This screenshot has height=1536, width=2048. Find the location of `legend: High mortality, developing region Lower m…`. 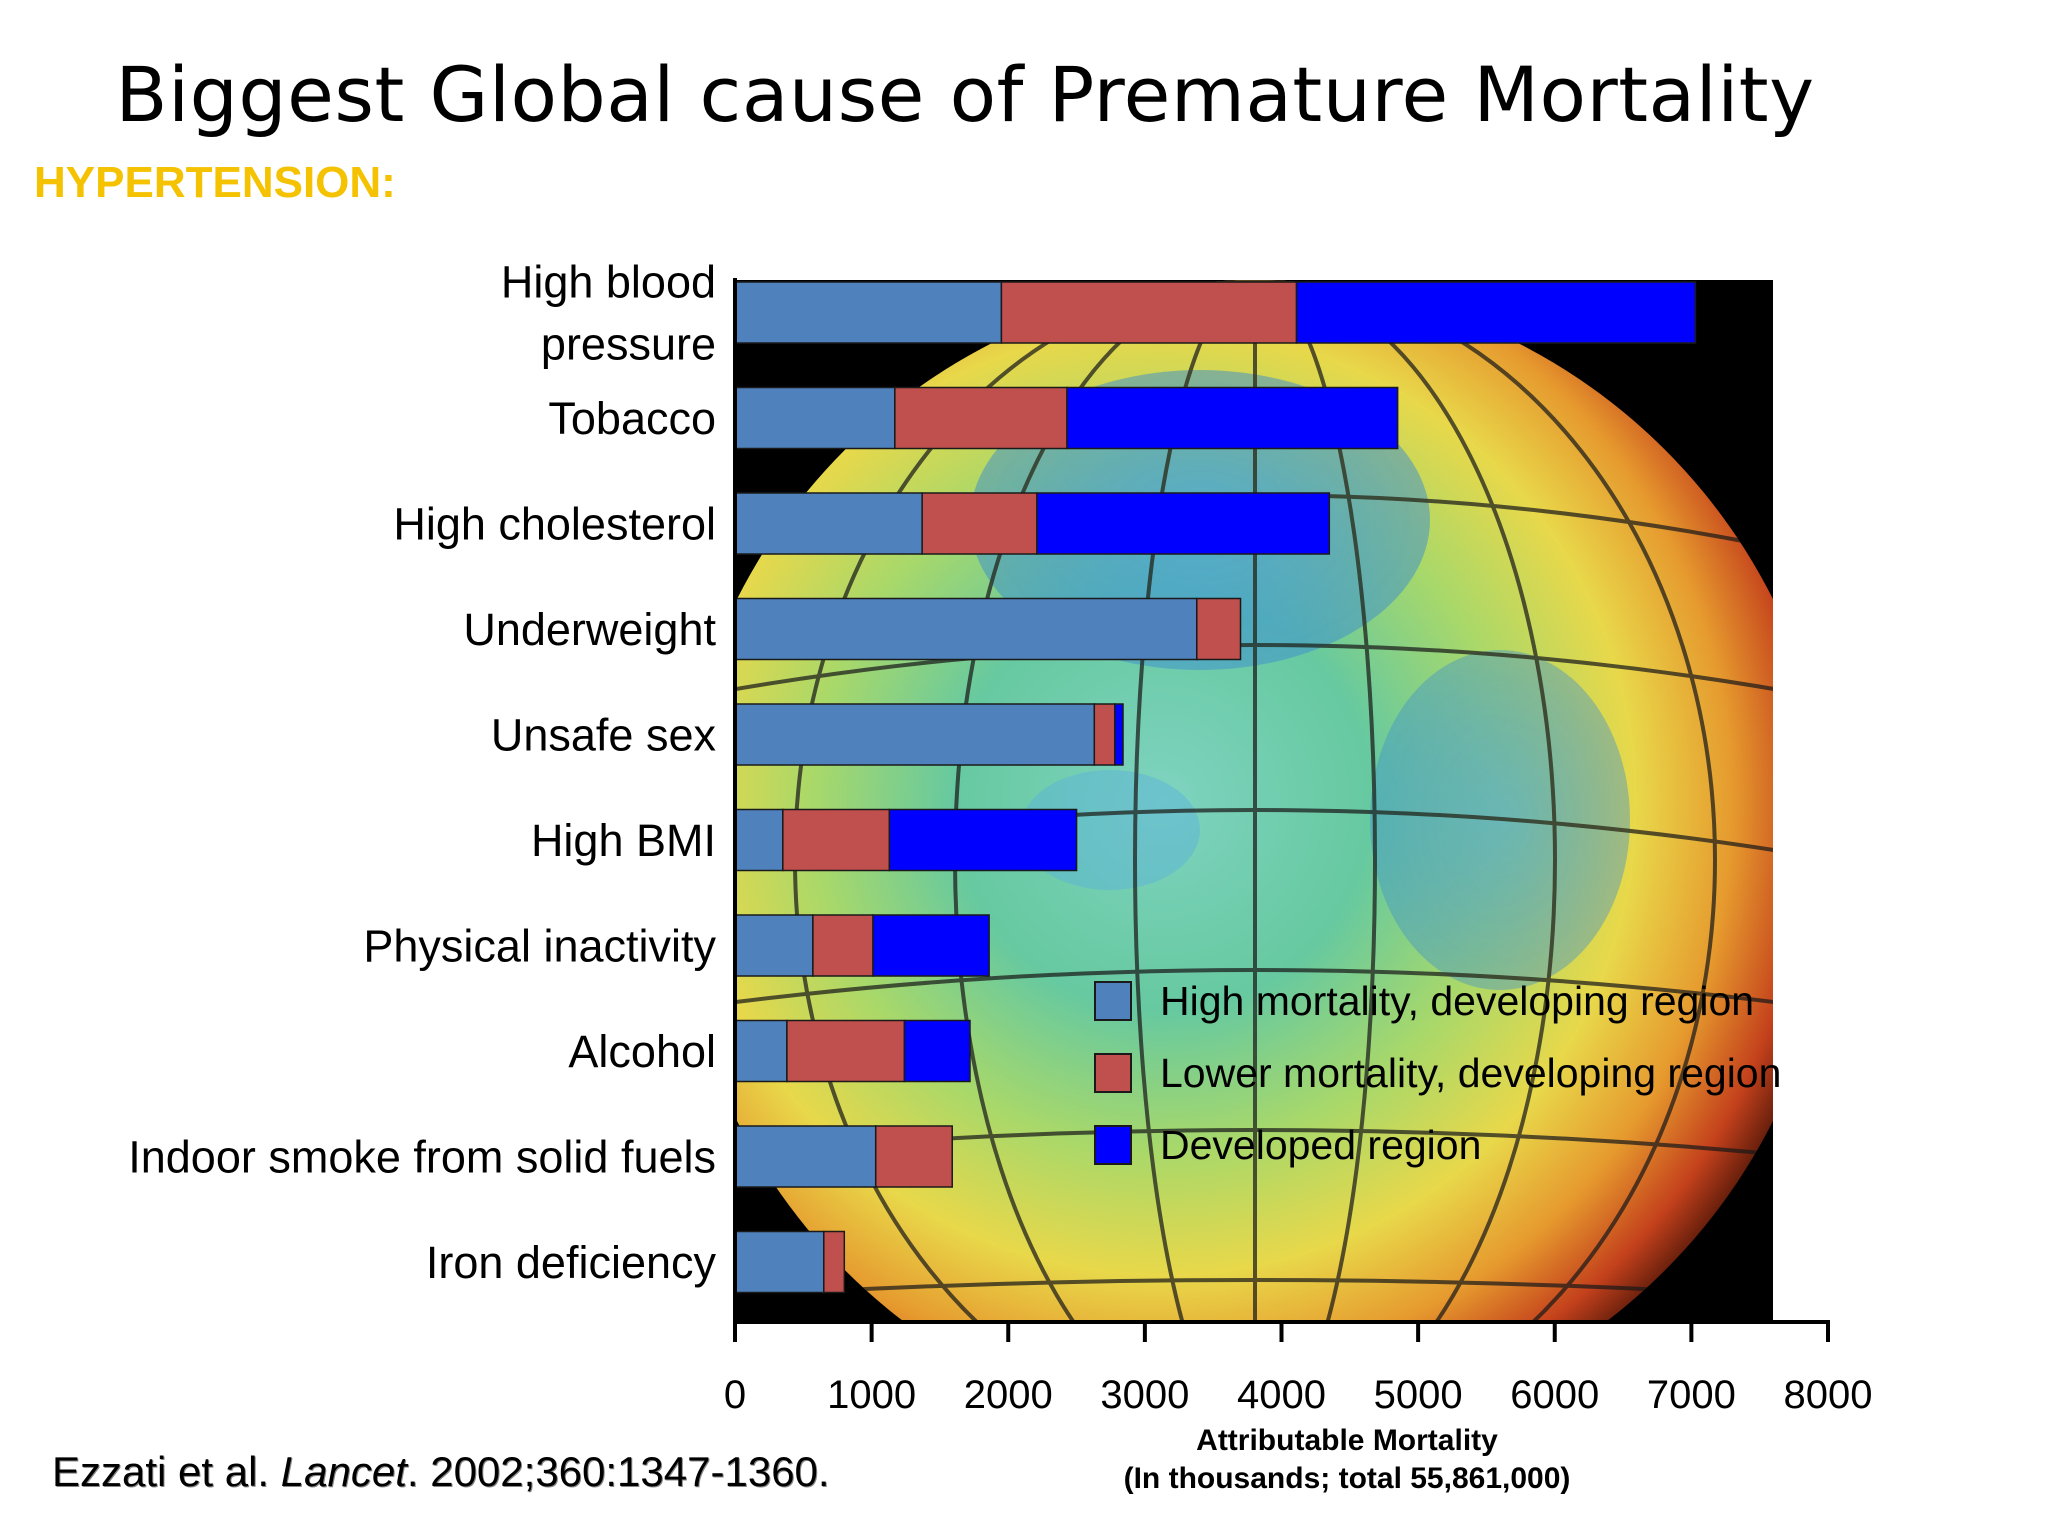

legend: High mortality, developing region Lower m… is located at coordinates (1437, 1073).